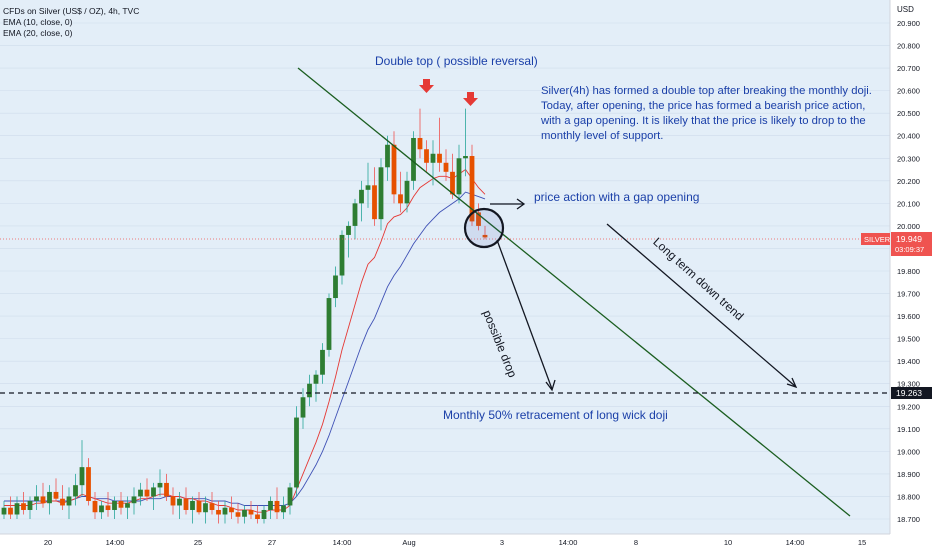  Describe the element at coordinates (908, 203) in the screenshot. I see `price-tick-label: 20.100` at that location.